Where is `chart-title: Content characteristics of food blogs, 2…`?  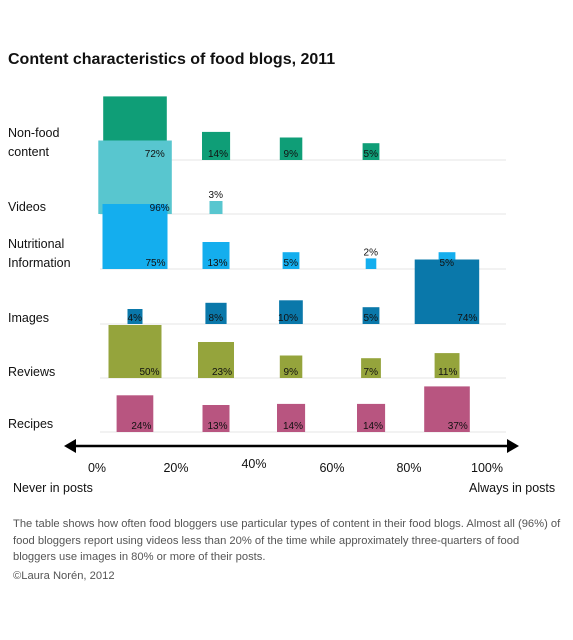
chart-title: Content characteristics of food blogs, 2… is located at coordinates (172, 59).